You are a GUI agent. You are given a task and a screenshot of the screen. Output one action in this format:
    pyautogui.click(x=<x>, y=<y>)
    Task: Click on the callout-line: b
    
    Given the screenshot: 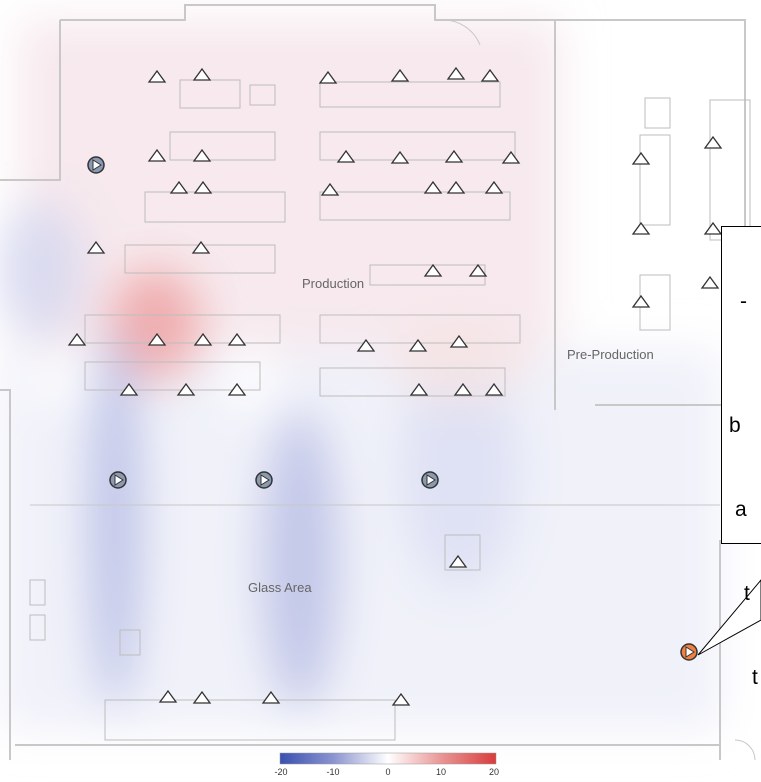 What is the action you would take?
    pyautogui.click(x=735, y=425)
    